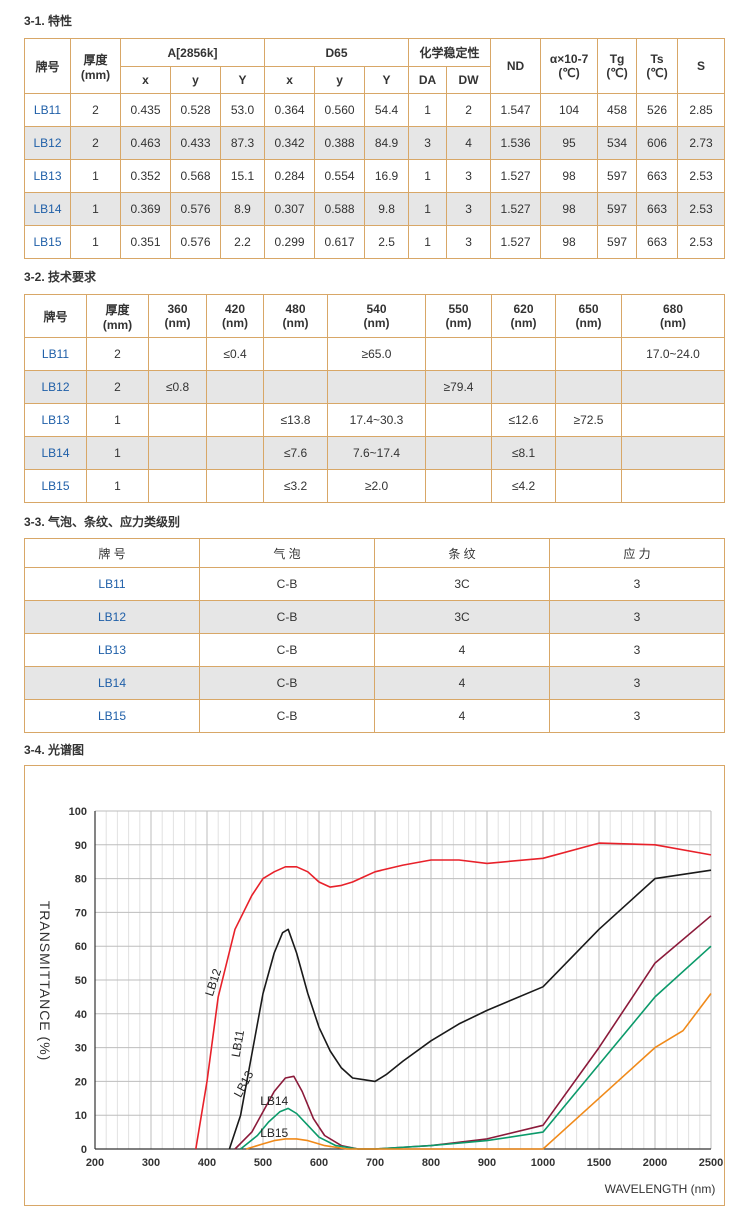 The height and width of the screenshot is (1220, 750). I want to click on table-cell: 2.53, so click(701, 242).